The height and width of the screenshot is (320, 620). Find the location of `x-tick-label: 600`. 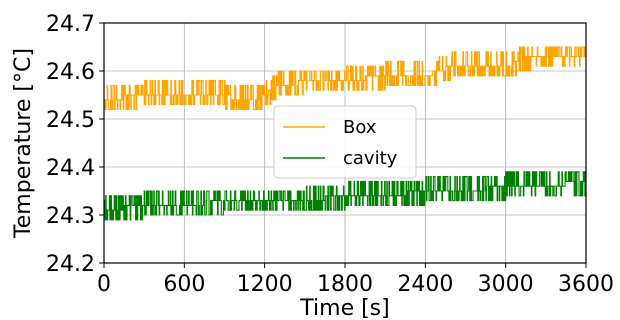

x-tick-label: 600 is located at coordinates (184, 284).